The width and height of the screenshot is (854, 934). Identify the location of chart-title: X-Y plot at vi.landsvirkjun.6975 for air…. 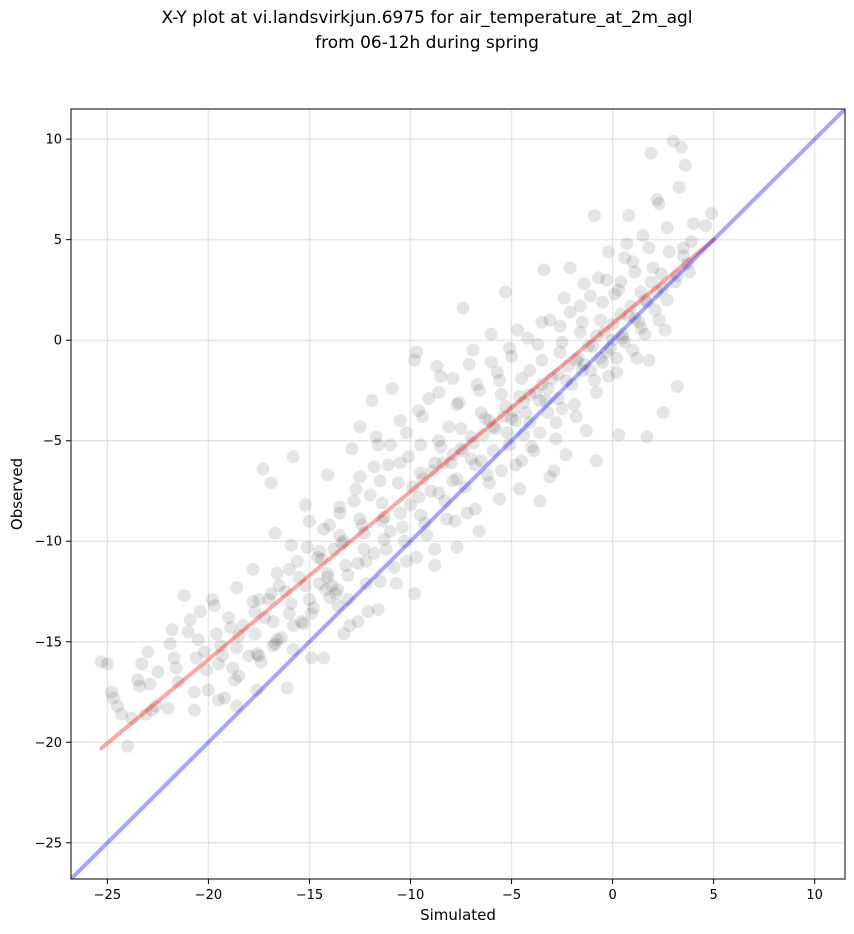
(427, 18).